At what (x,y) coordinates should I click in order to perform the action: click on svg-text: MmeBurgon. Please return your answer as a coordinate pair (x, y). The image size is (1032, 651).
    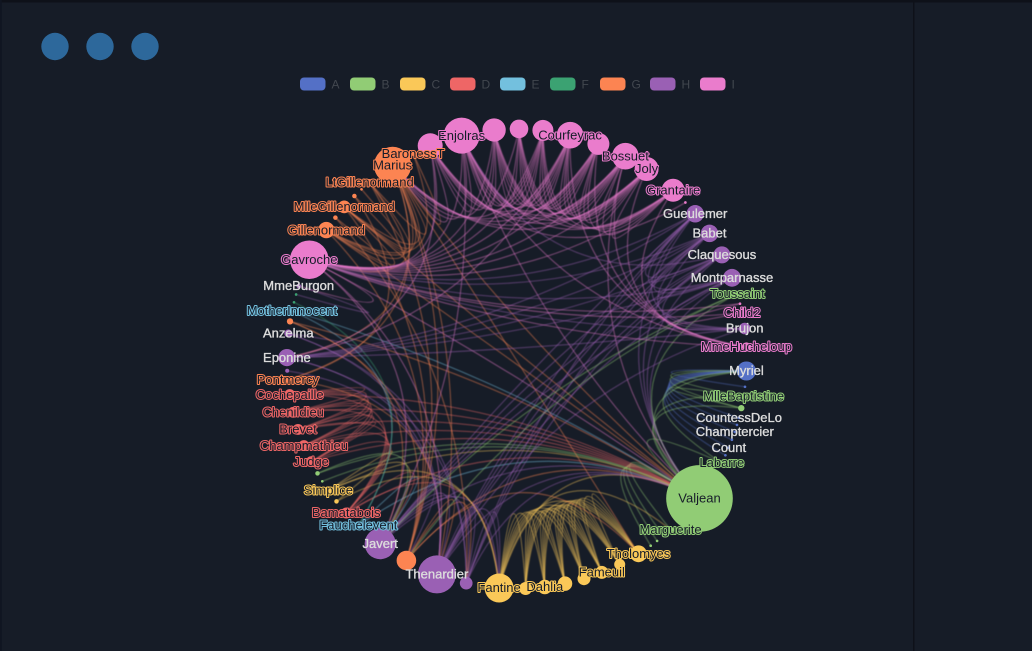
    Looking at the image, I should click on (298, 285).